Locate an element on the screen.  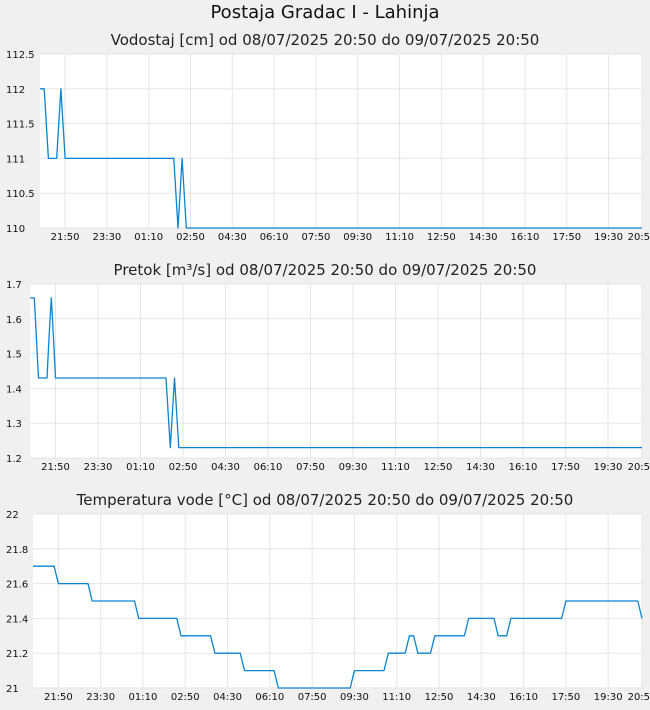
y-tick-label: 21.8 is located at coordinates (17, 550).